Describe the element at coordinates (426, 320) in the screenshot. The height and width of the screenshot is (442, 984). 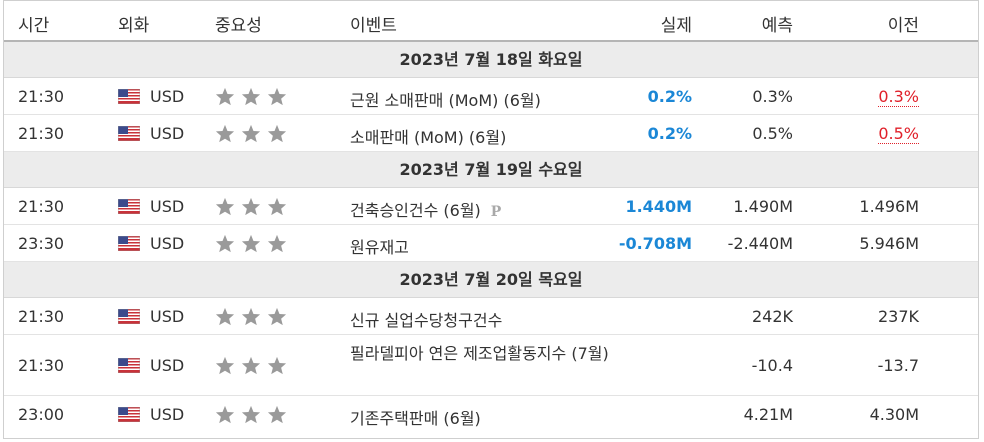
I see `event-link: 신규 실업수당청구건수` at that location.